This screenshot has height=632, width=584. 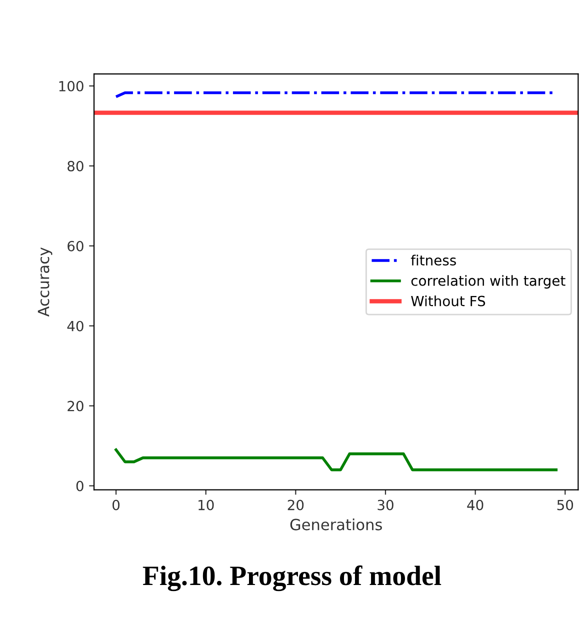 I want to click on y-tick-label: 0, so click(x=80, y=486).